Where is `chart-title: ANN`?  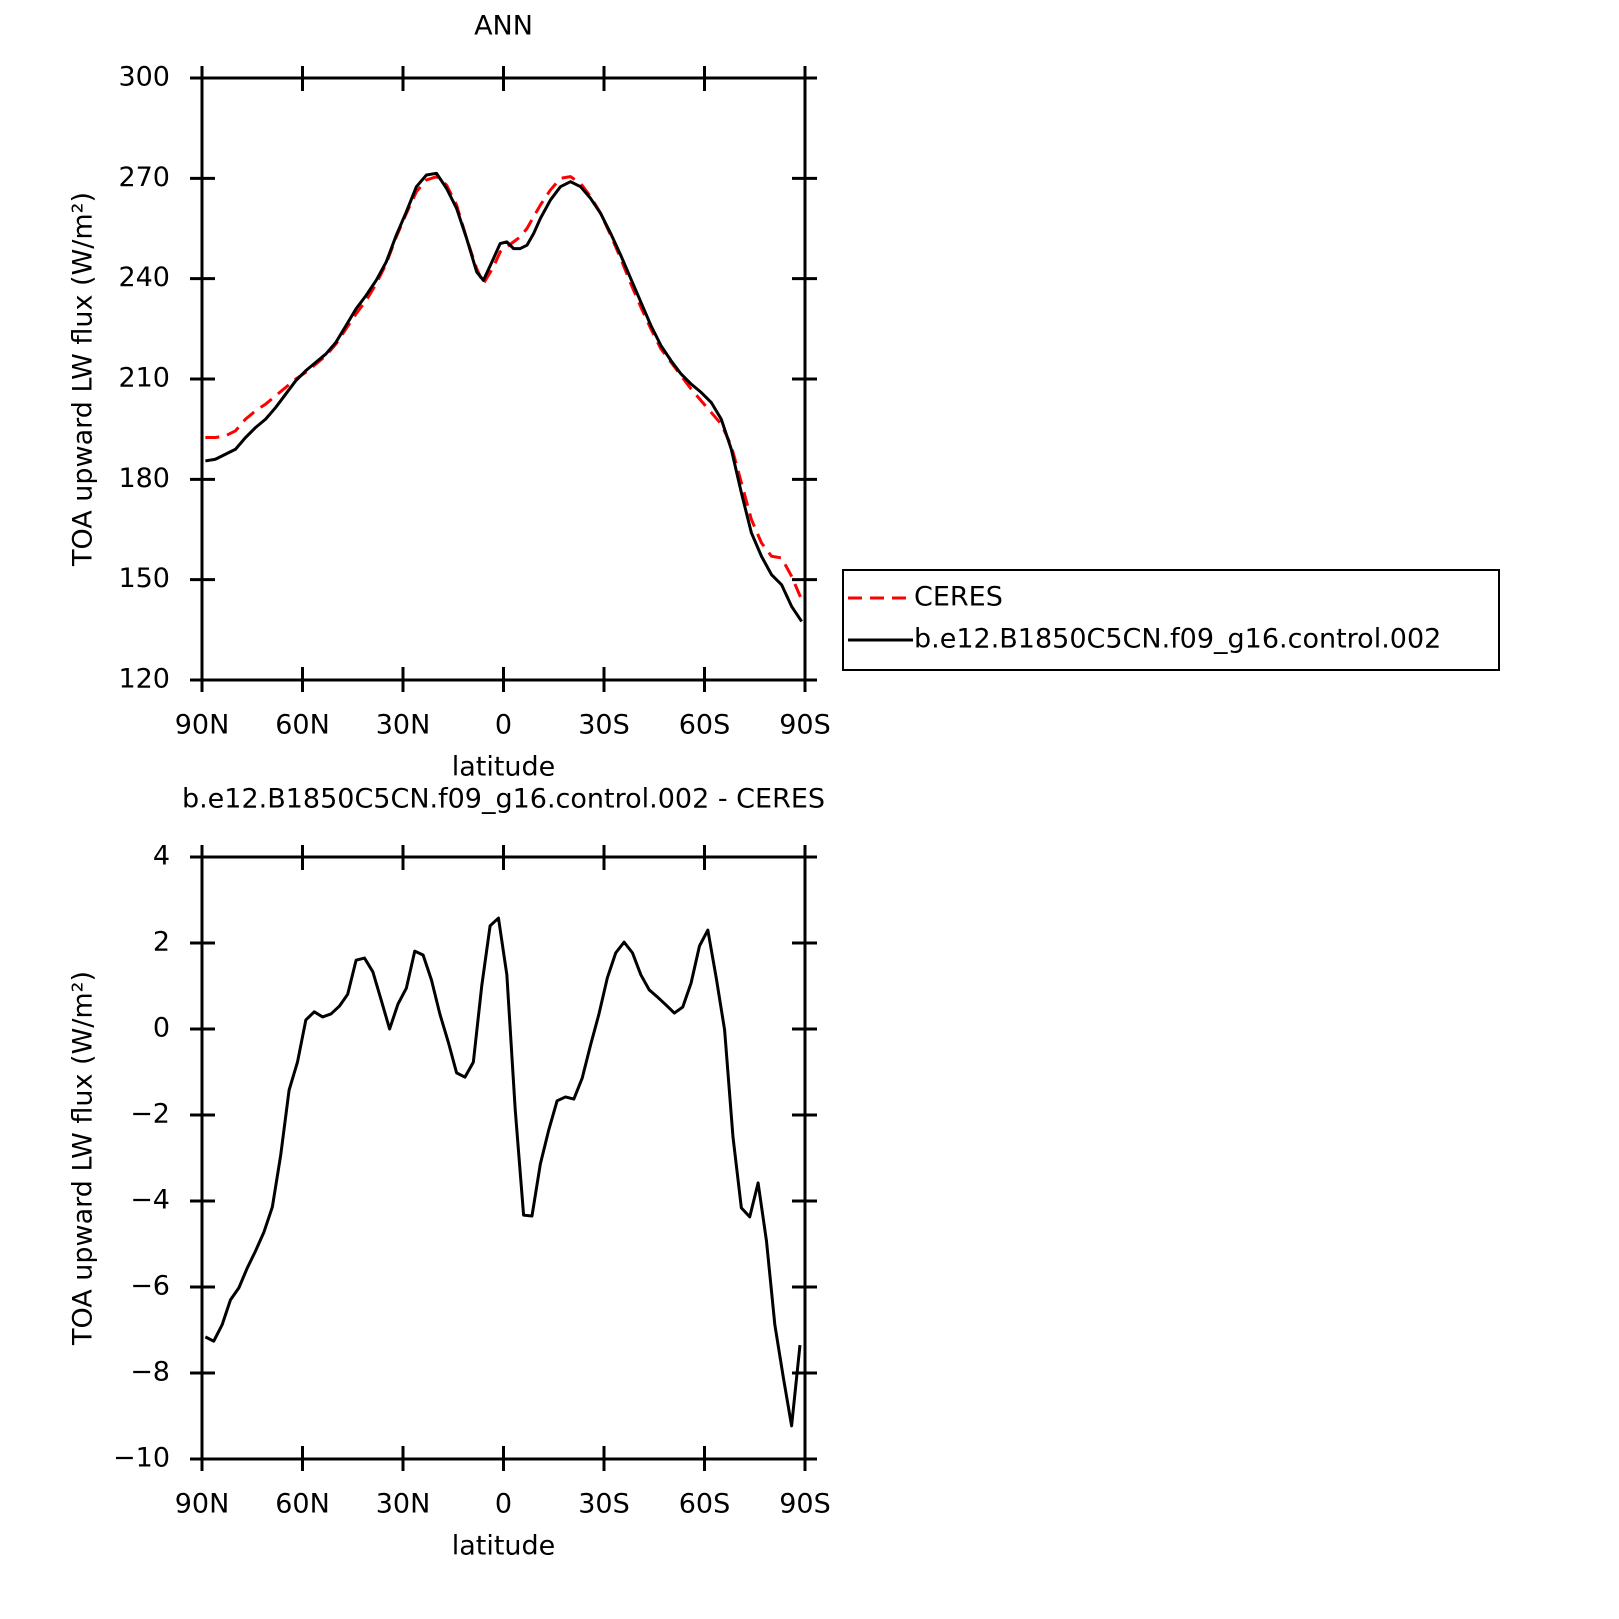 chart-title: ANN is located at coordinates (503, 26).